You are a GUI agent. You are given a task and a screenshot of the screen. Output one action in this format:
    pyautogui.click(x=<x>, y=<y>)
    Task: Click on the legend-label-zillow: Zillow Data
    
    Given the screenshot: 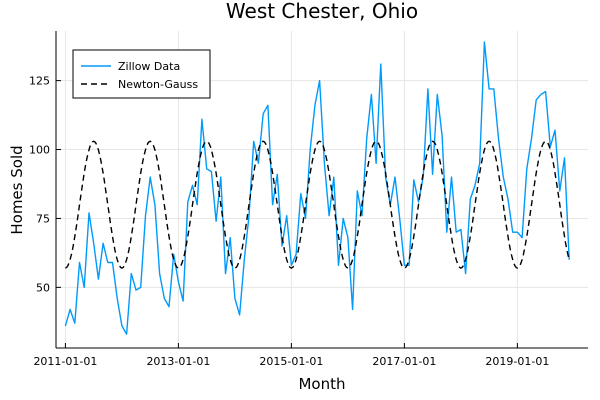 What is the action you would take?
    pyautogui.click(x=149, y=66)
    